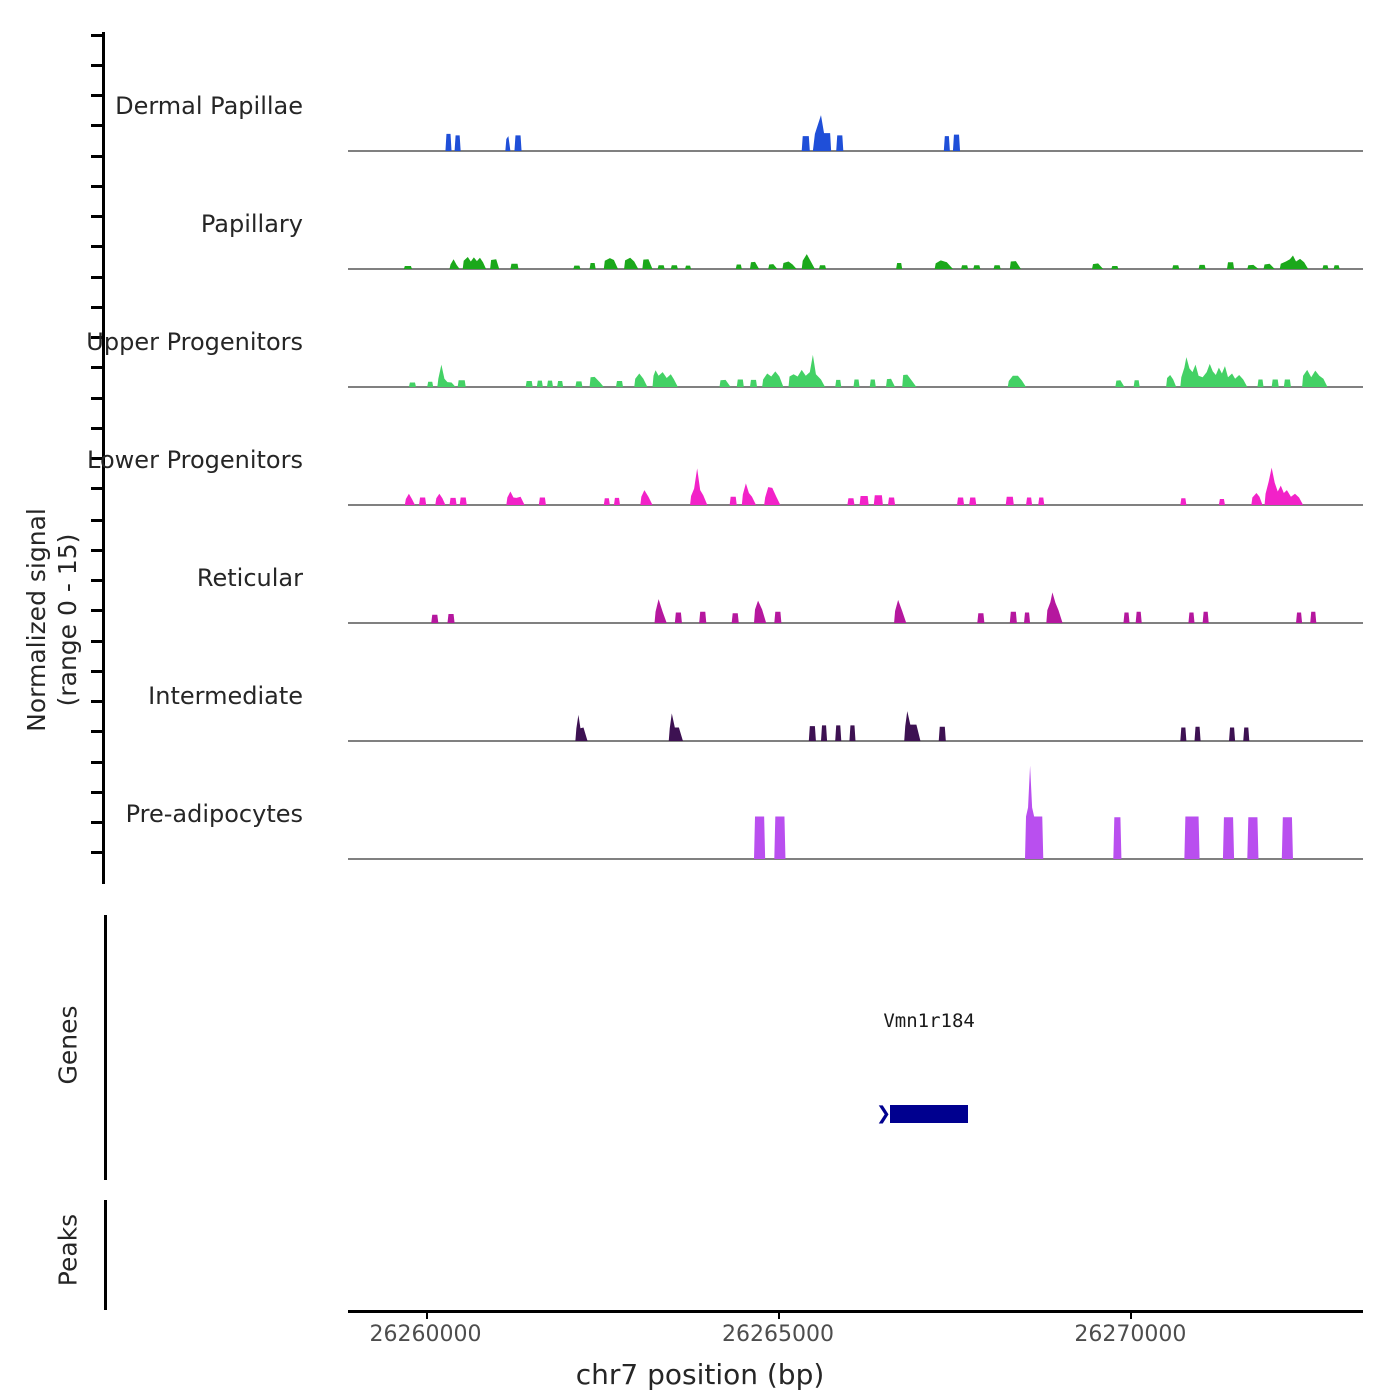  What do you see at coordinates (855, 1047) in the screenshot?
I see `genes-panel: Vmn1r184 ❯` at bounding box center [855, 1047].